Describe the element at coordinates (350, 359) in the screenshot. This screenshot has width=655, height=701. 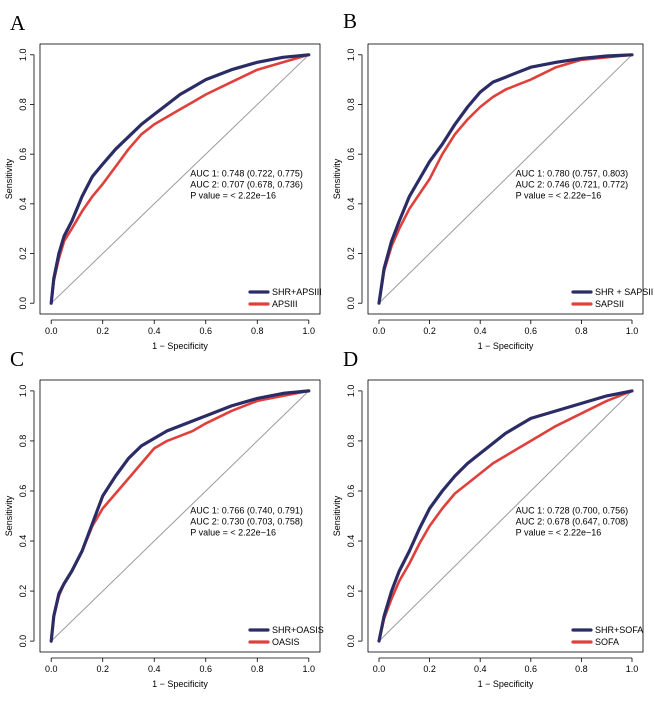
I see `panel-letter: D` at that location.